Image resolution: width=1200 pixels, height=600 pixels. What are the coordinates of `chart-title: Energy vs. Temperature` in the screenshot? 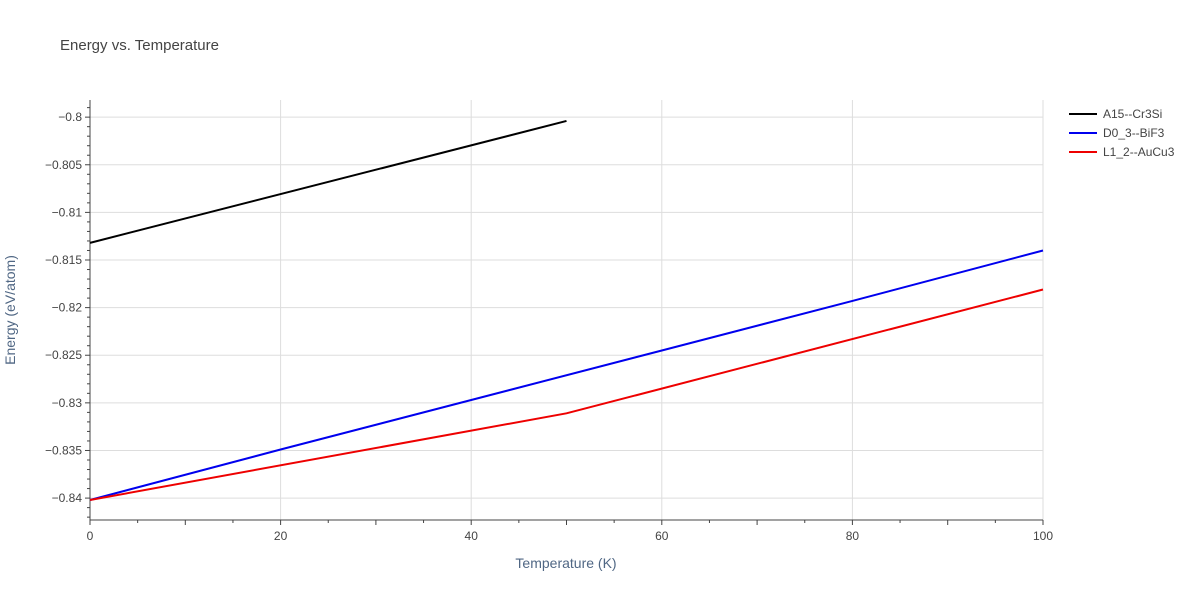 It's located at (139, 45).